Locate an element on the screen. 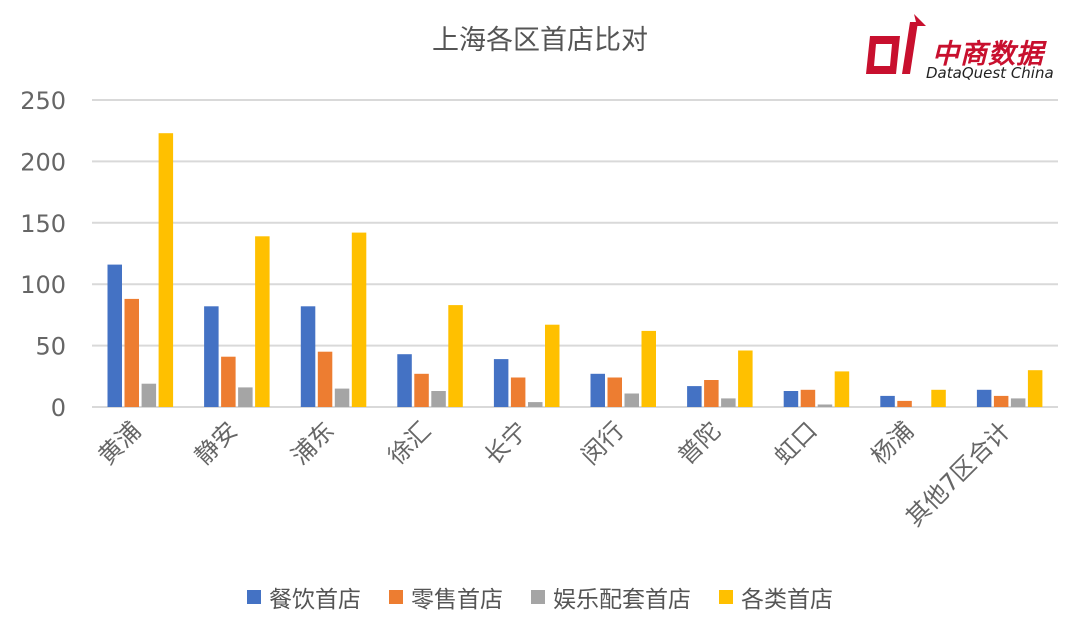 Image resolution: width=1080 pixels, height=629 pixels. logo-mark-icon is located at coordinates (896, 44).